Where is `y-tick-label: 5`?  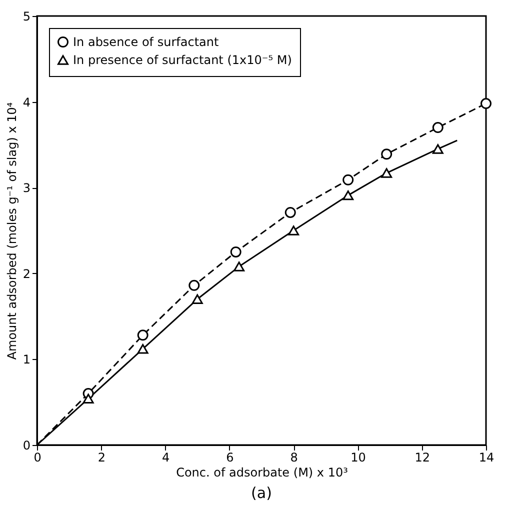
y-tick-label: 5 is located at coordinates (26, 17).